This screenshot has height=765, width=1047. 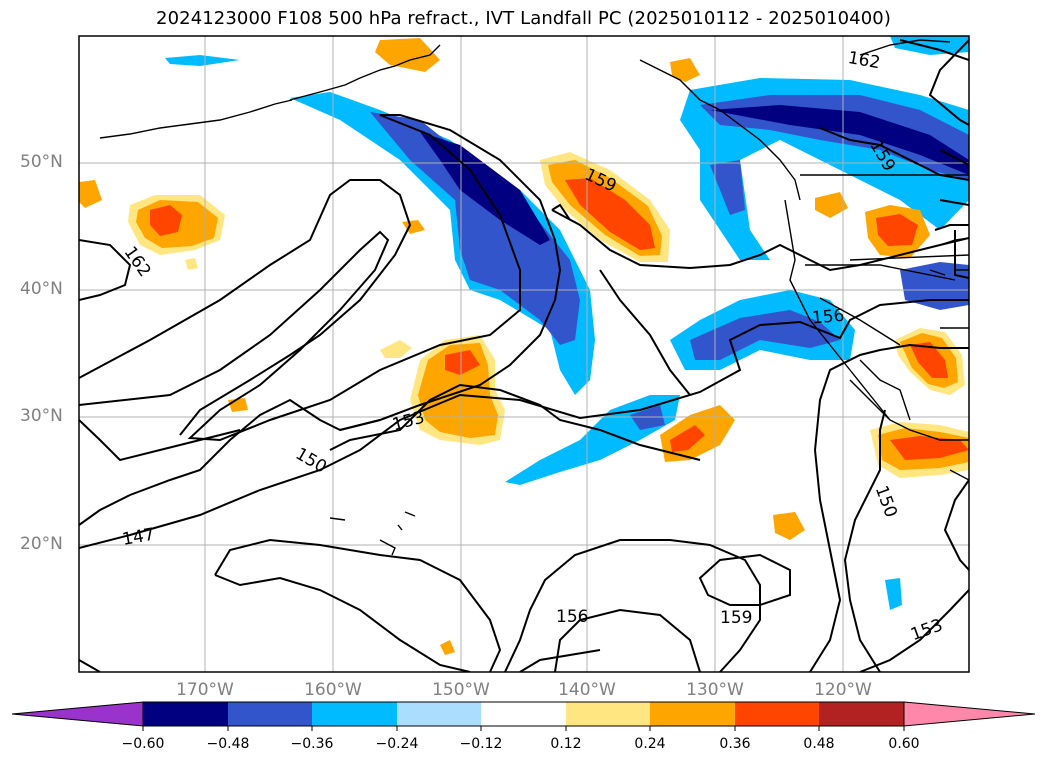 What do you see at coordinates (715, 690) in the screenshot?
I see `lon-label: 130°W` at bounding box center [715, 690].